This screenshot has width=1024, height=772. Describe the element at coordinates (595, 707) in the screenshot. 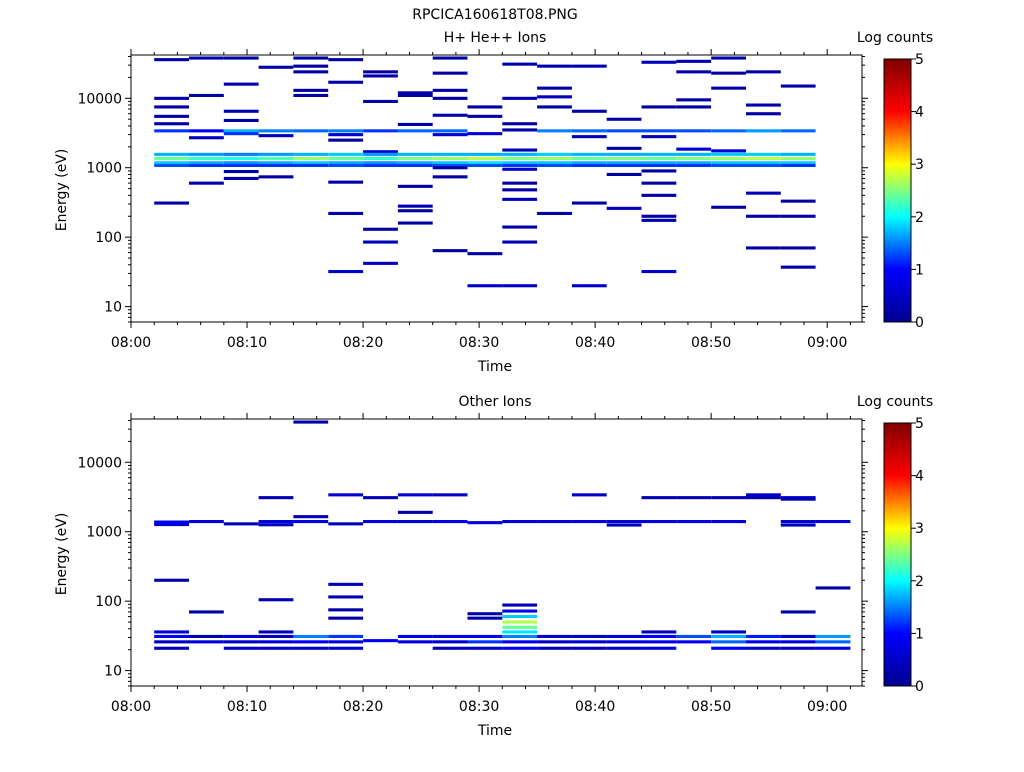

I see `x-tick-label: 08:40` at that location.